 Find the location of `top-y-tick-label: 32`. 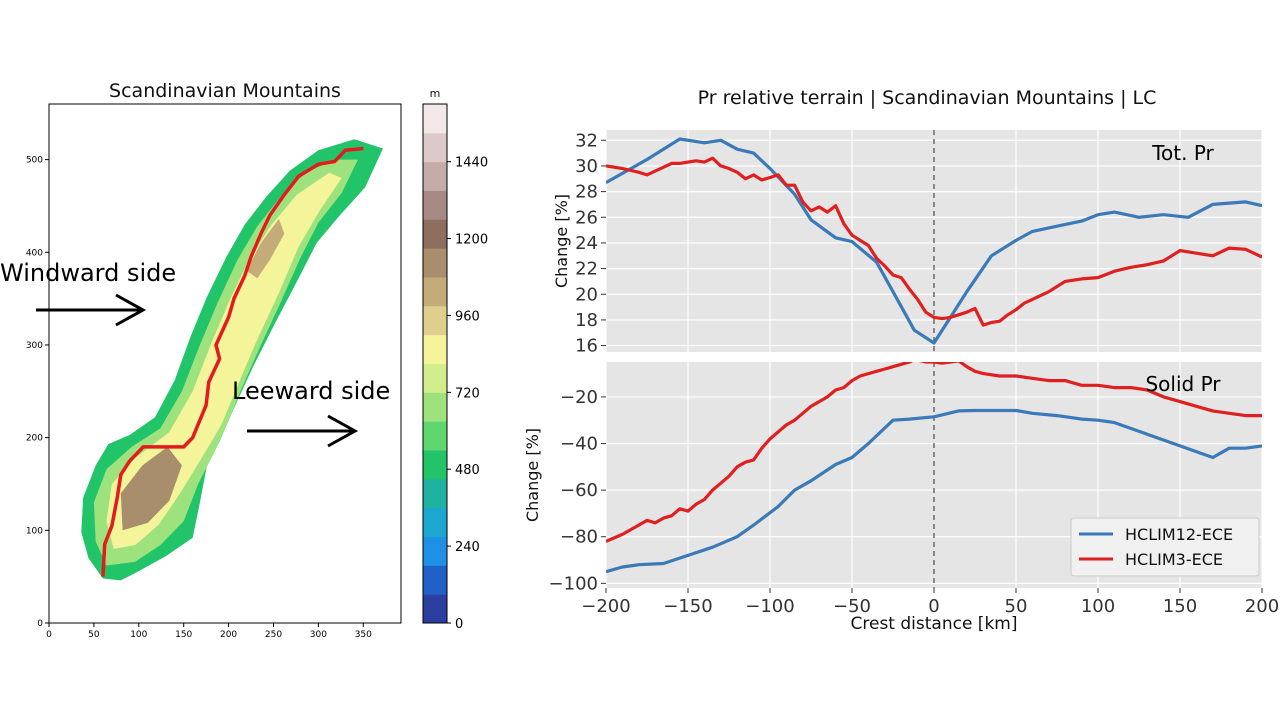

top-y-tick-label: 32 is located at coordinates (586, 140).